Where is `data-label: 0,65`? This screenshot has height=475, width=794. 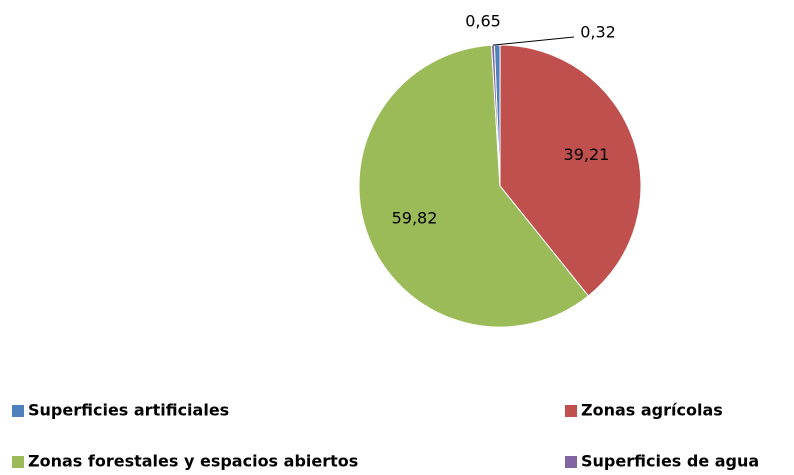 data-label: 0,65 is located at coordinates (483, 21).